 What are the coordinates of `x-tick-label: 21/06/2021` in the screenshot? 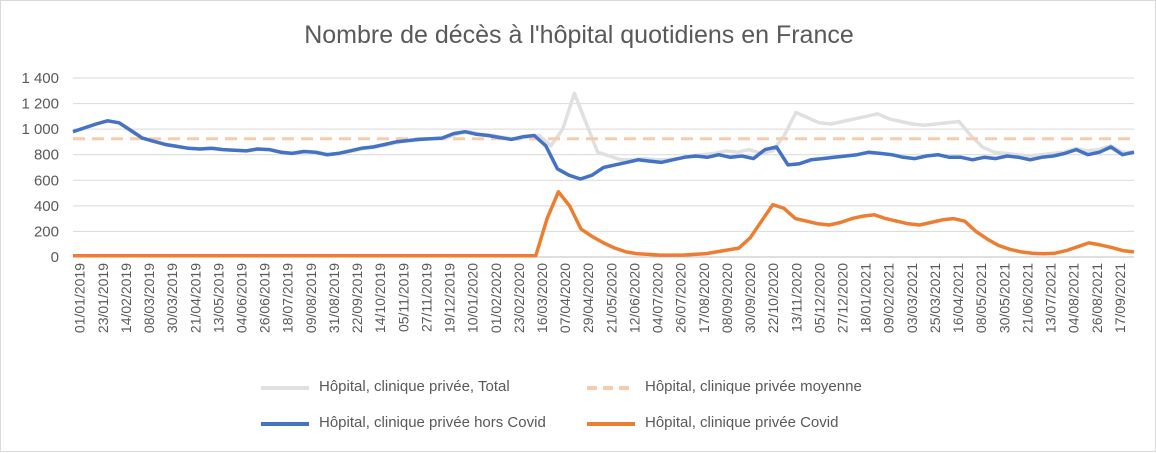 It's located at (1027, 298).